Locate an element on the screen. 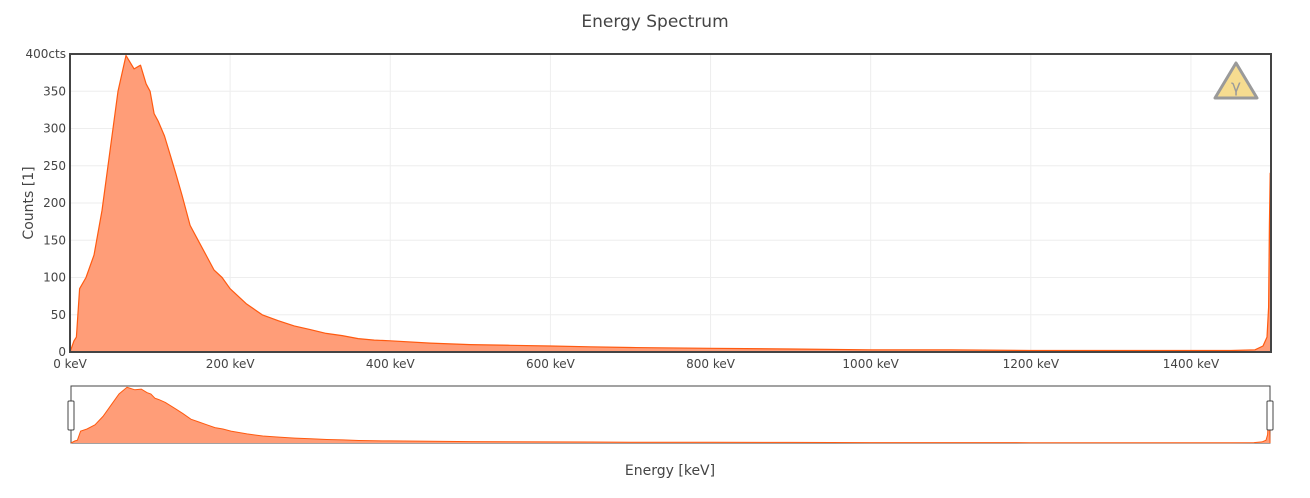  y-tick-label: 250 is located at coordinates (54, 166).